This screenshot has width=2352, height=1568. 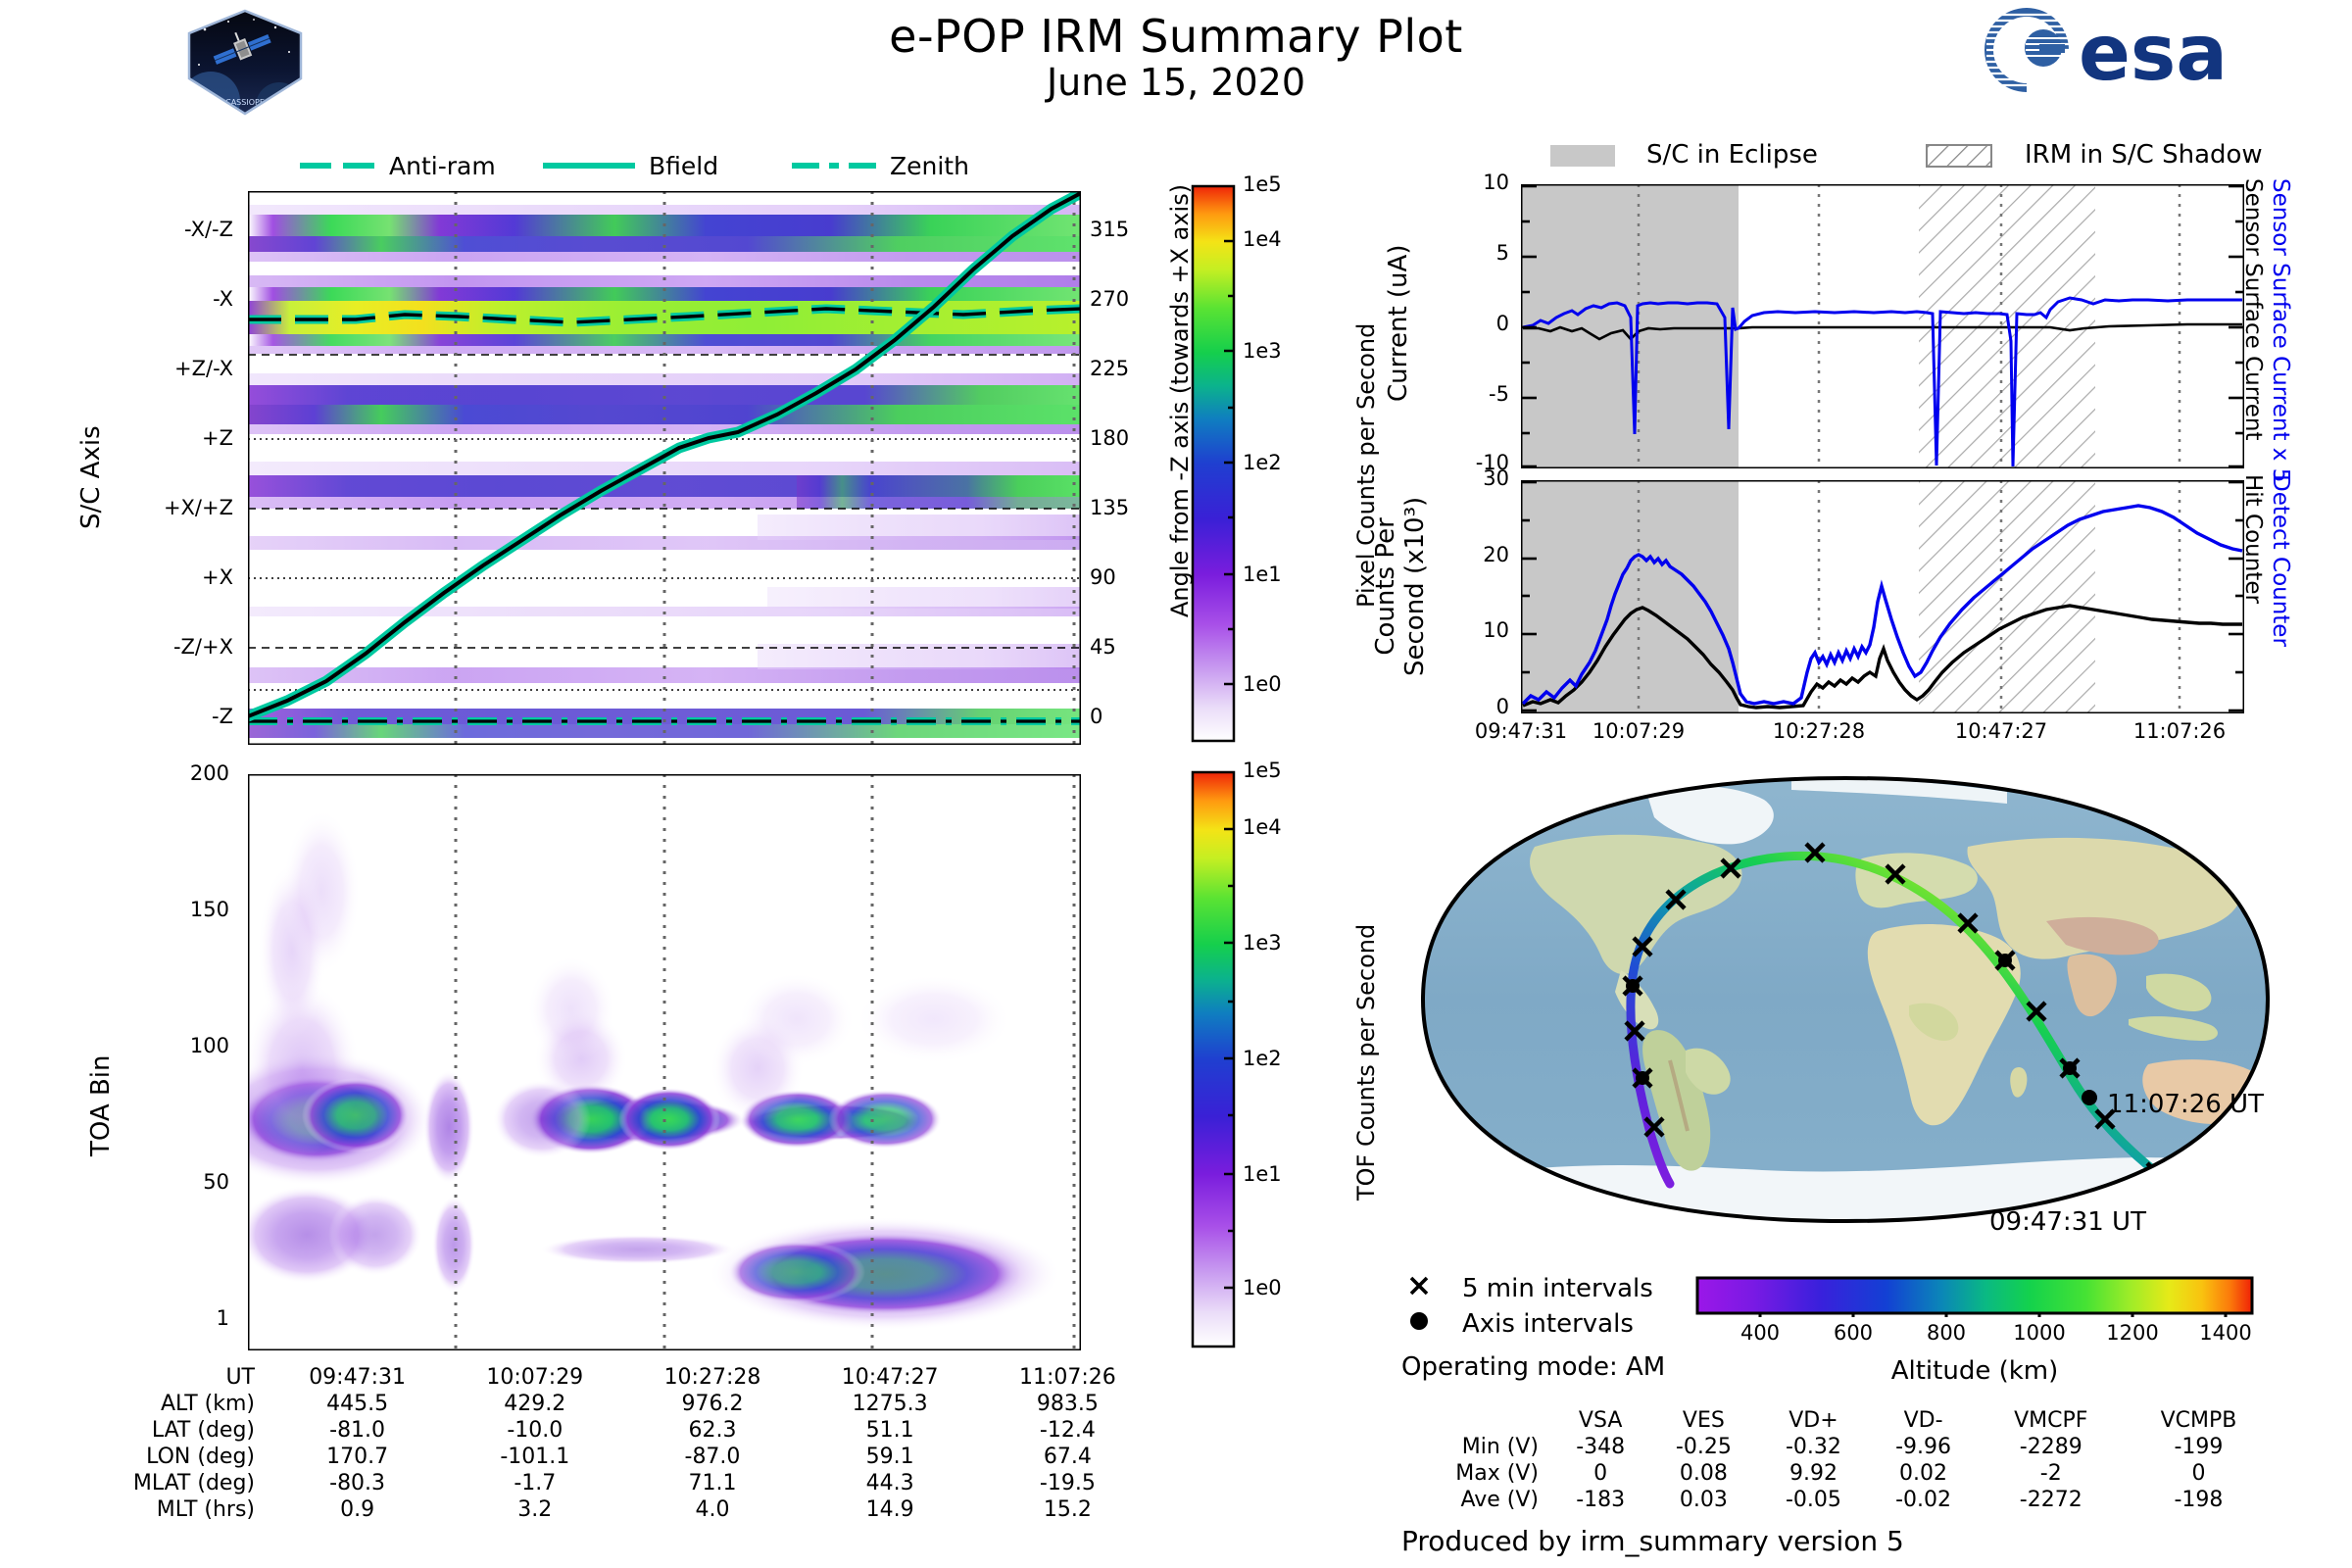 What do you see at coordinates (712, 1430) in the screenshot?
I see `lat-2: 62.3` at bounding box center [712, 1430].